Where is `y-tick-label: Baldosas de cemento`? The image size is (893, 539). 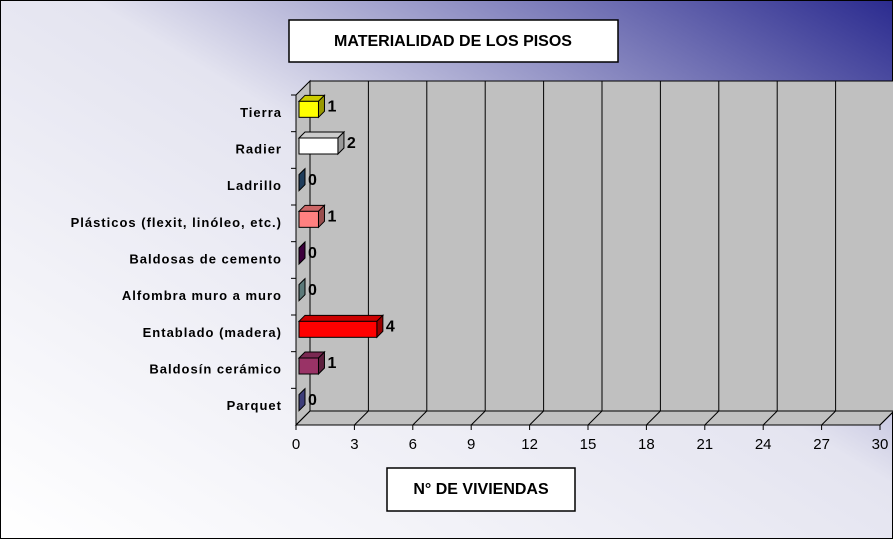 y-tick-label: Baldosas de cemento is located at coordinates (205, 258).